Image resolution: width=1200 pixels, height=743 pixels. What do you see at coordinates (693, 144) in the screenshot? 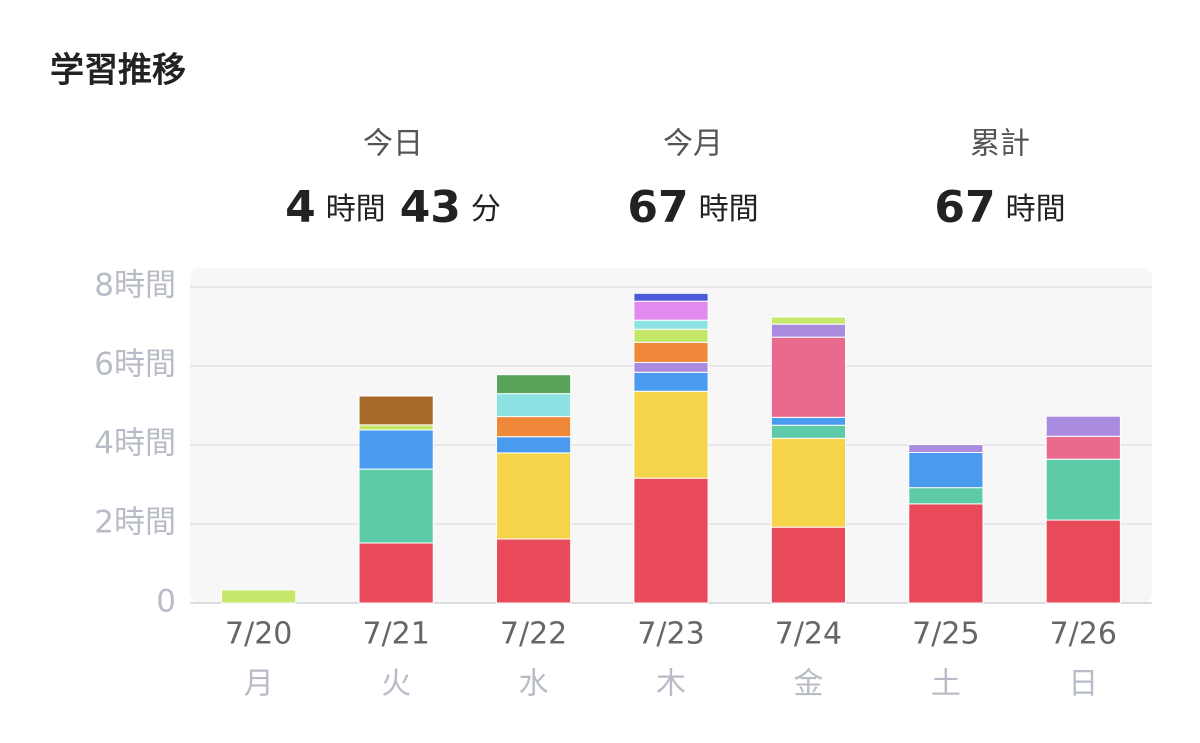
I see `stat-label: 今月` at bounding box center [693, 144].